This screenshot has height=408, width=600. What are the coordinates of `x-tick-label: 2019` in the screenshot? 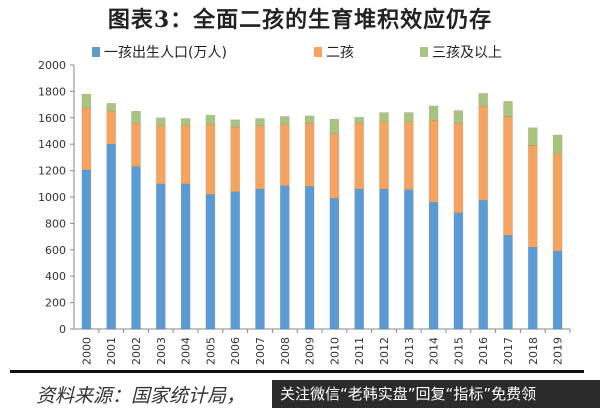 It's located at (558, 351).